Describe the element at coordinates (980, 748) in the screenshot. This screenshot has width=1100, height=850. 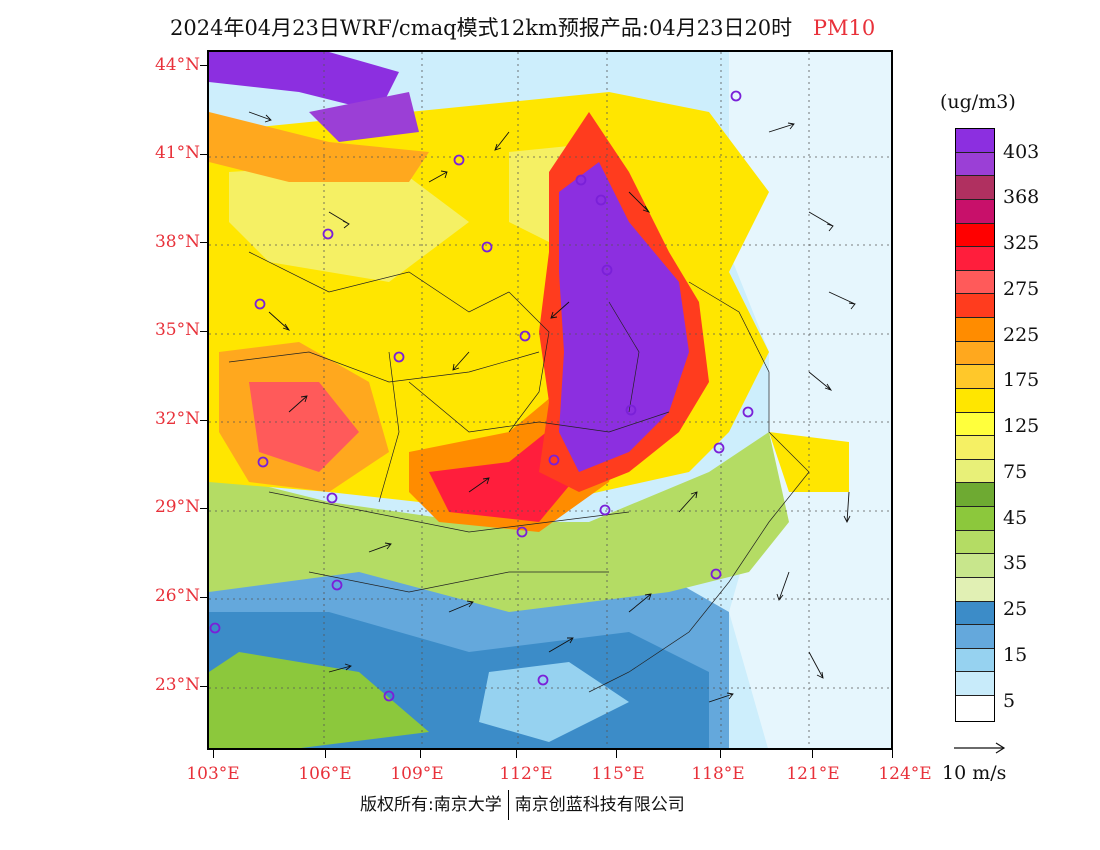
I see `reference-vector-arrow-icon` at that location.